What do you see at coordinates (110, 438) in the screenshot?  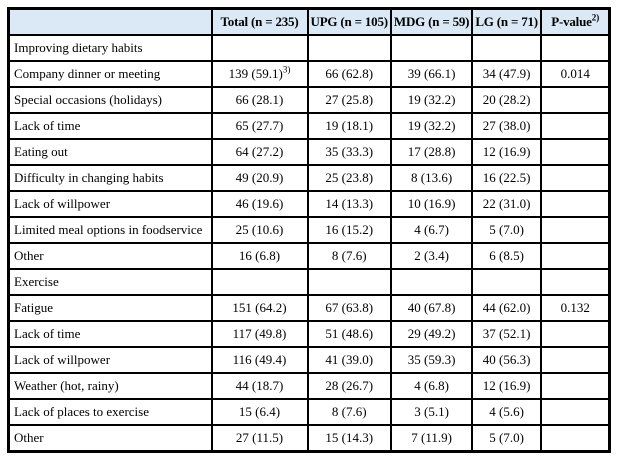 I see `row-label: Other` at bounding box center [110, 438].